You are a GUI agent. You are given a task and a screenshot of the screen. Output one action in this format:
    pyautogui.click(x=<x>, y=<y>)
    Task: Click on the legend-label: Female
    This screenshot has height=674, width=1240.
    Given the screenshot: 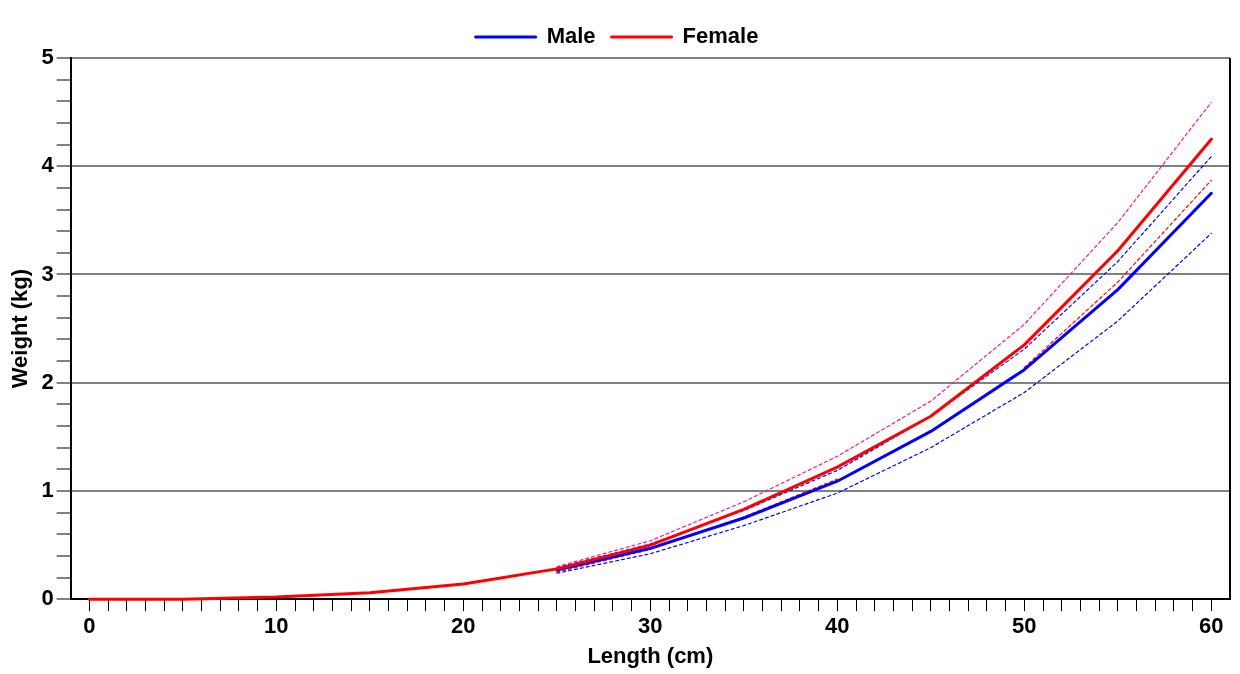 What is the action you would take?
    pyautogui.click(x=720, y=36)
    